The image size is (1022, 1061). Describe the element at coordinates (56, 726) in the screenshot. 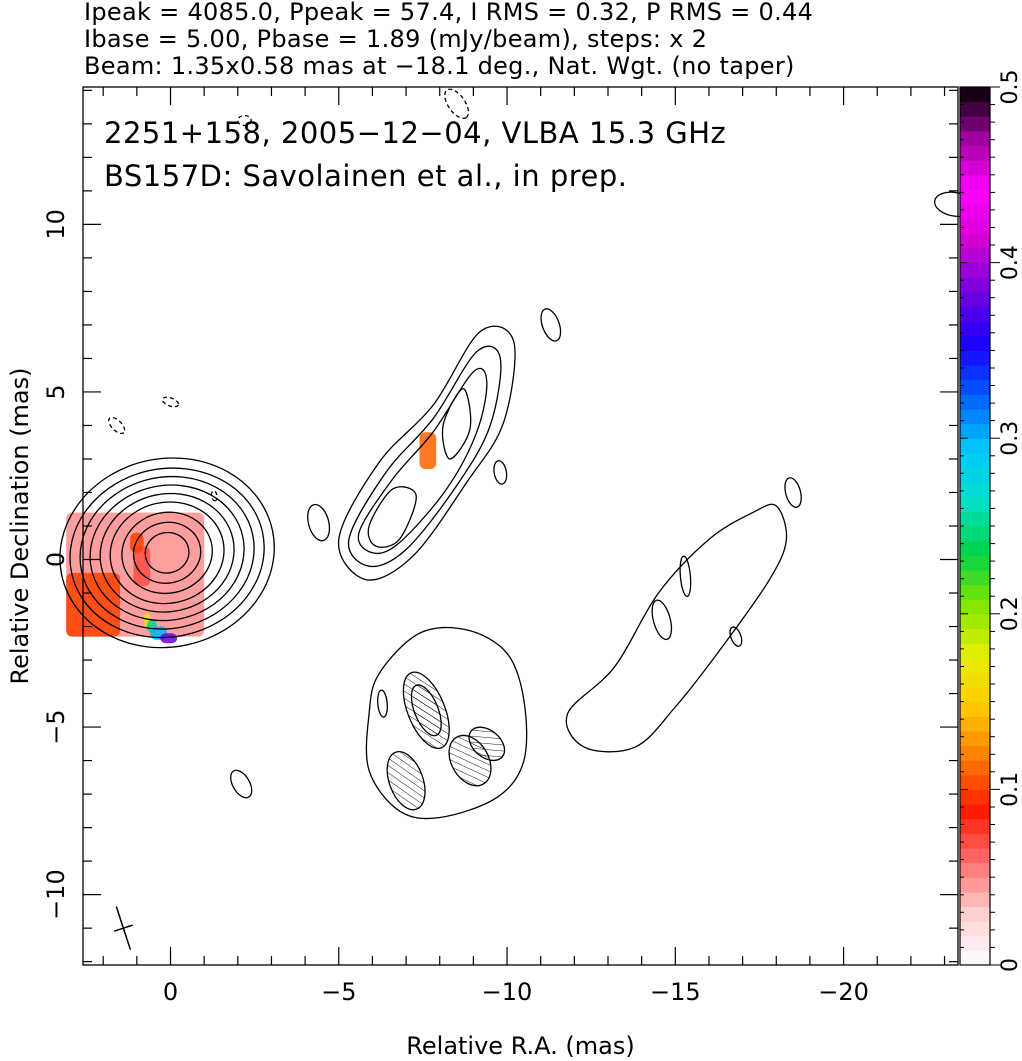

I see `y-tick-label: −5` at that location.